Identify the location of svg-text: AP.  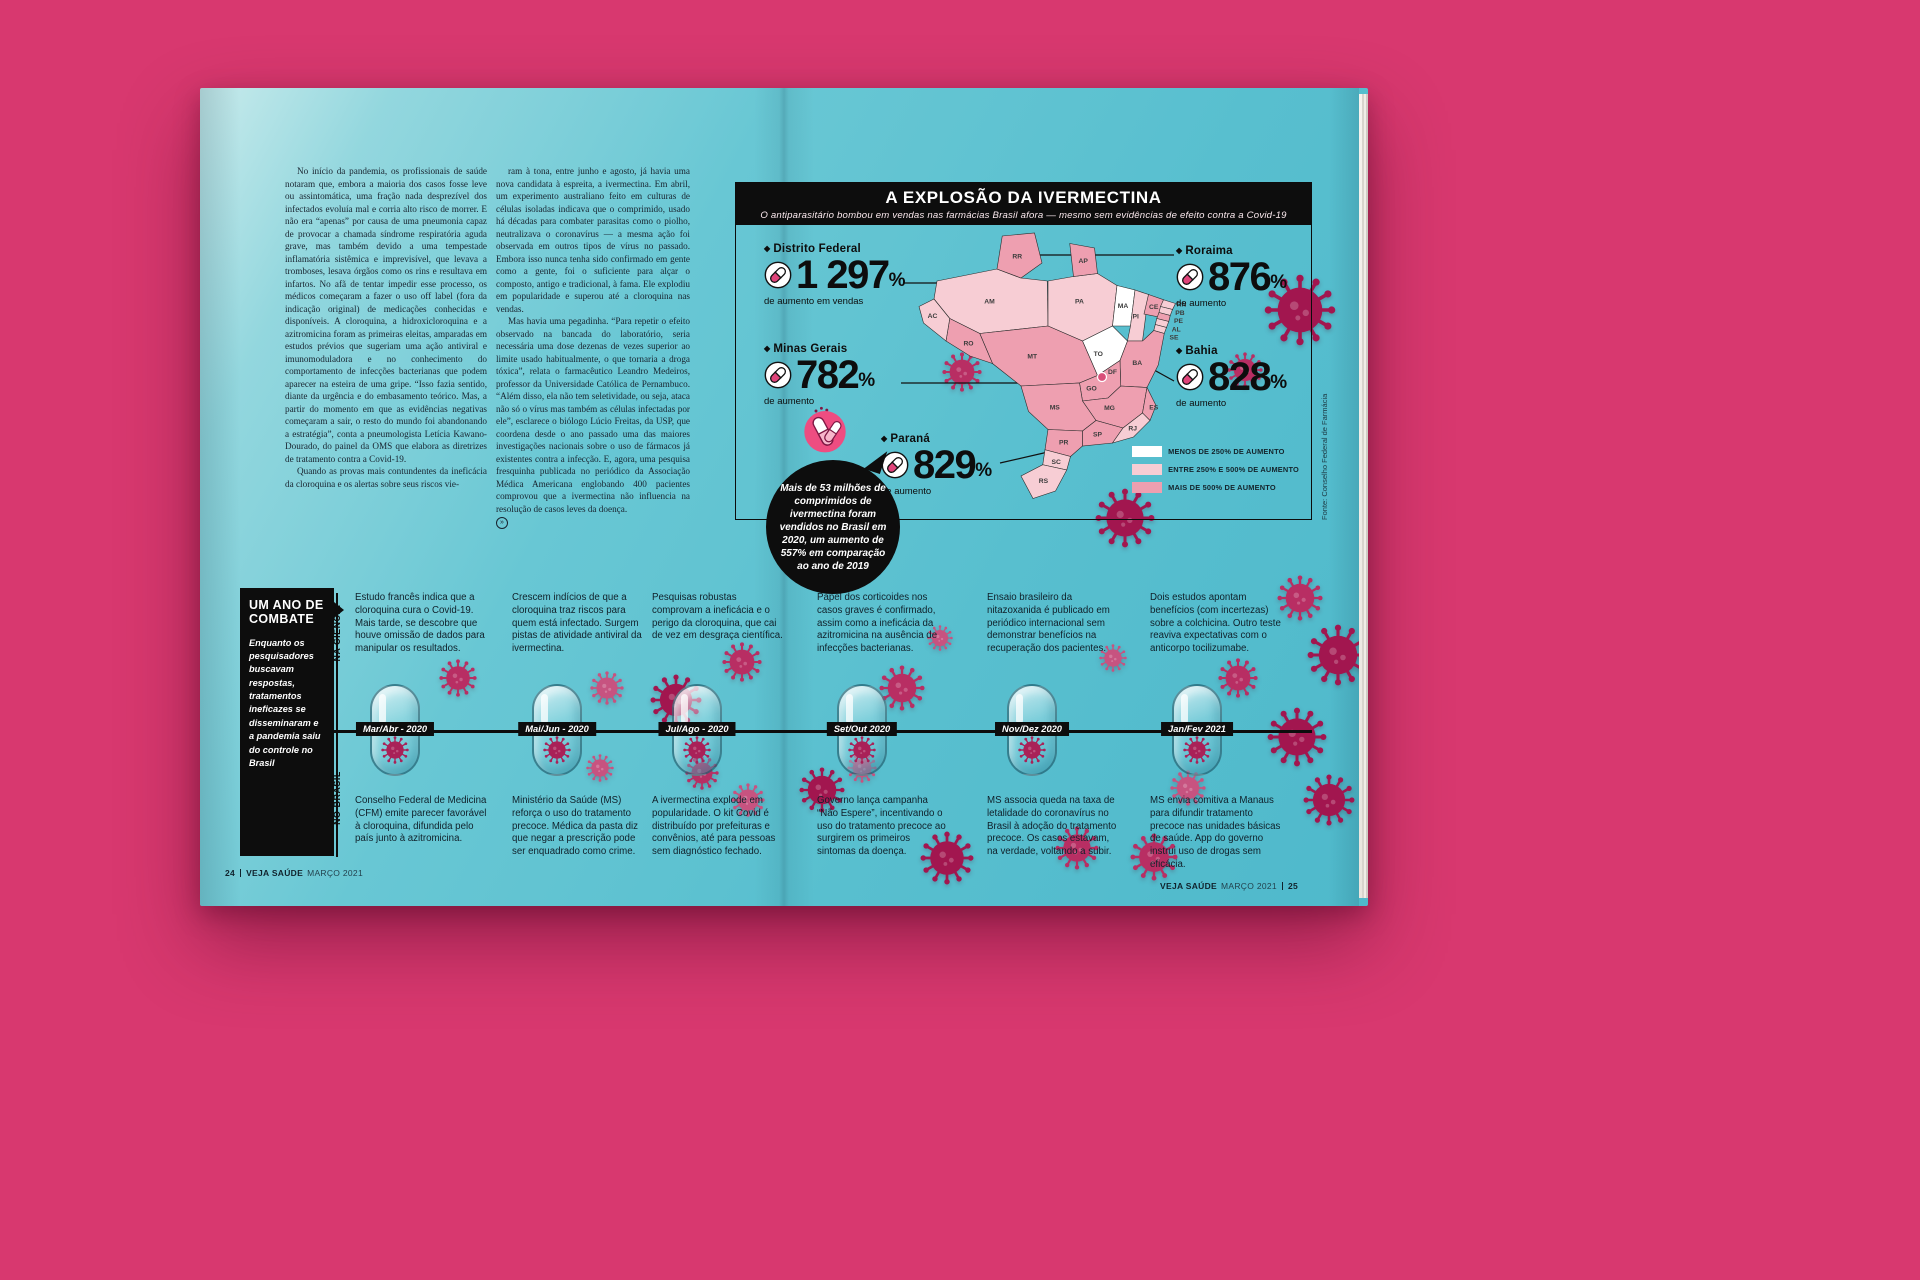
(1084, 261).